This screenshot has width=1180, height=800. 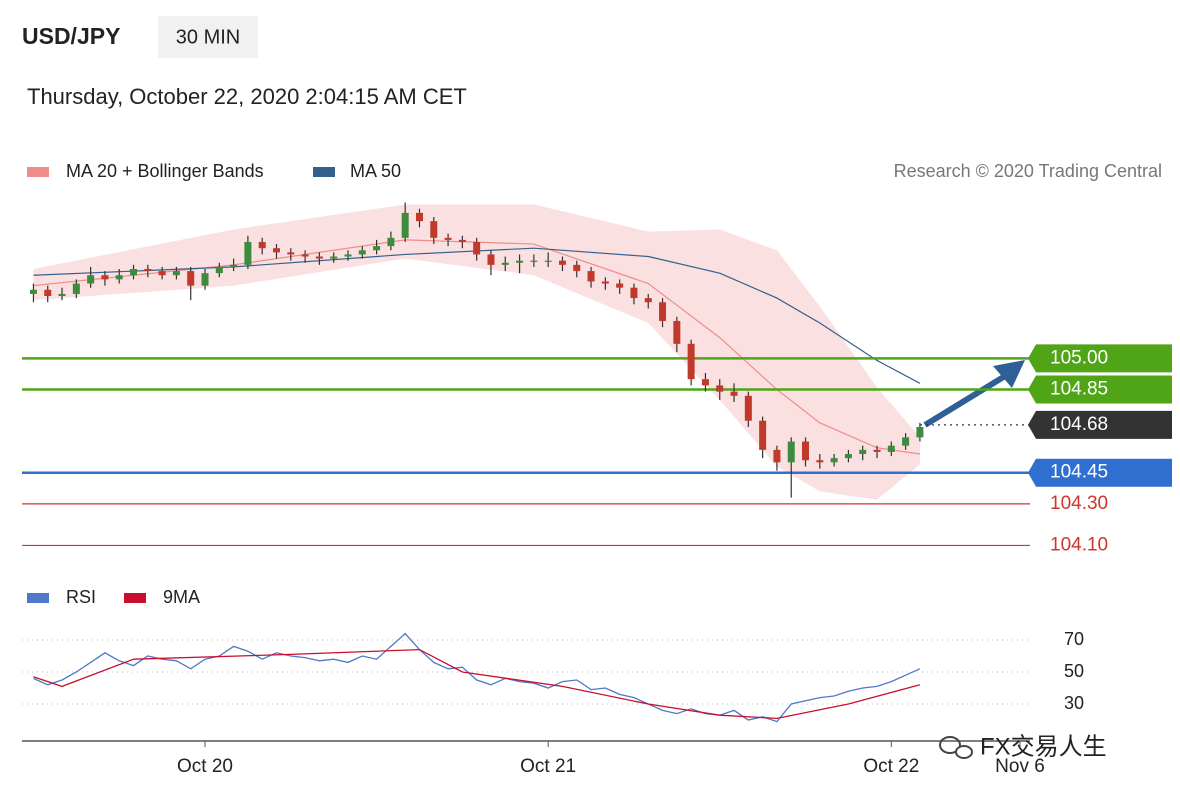 I want to click on legend-label: MA 20 + Bollinger Bands, so click(x=165, y=171).